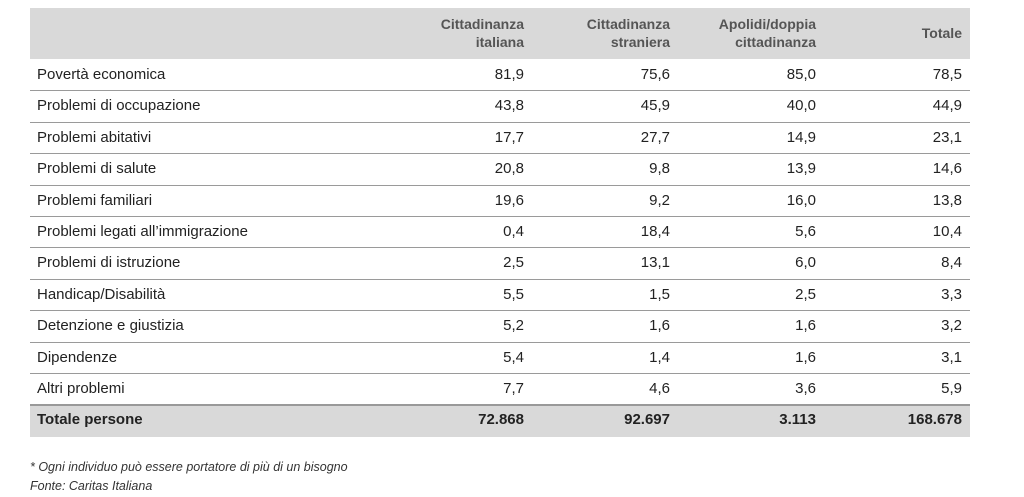 Image resolution: width=1024 pixels, height=497 pixels. What do you see at coordinates (513, 357) in the screenshot?
I see `cell-value: 5,4` at bounding box center [513, 357].